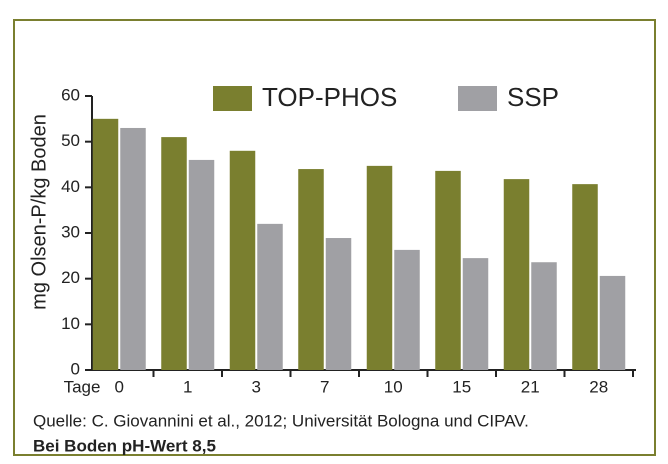 The image size is (668, 464). What do you see at coordinates (70, 186) in the screenshot?
I see `y-tick-label: 40` at bounding box center [70, 186].